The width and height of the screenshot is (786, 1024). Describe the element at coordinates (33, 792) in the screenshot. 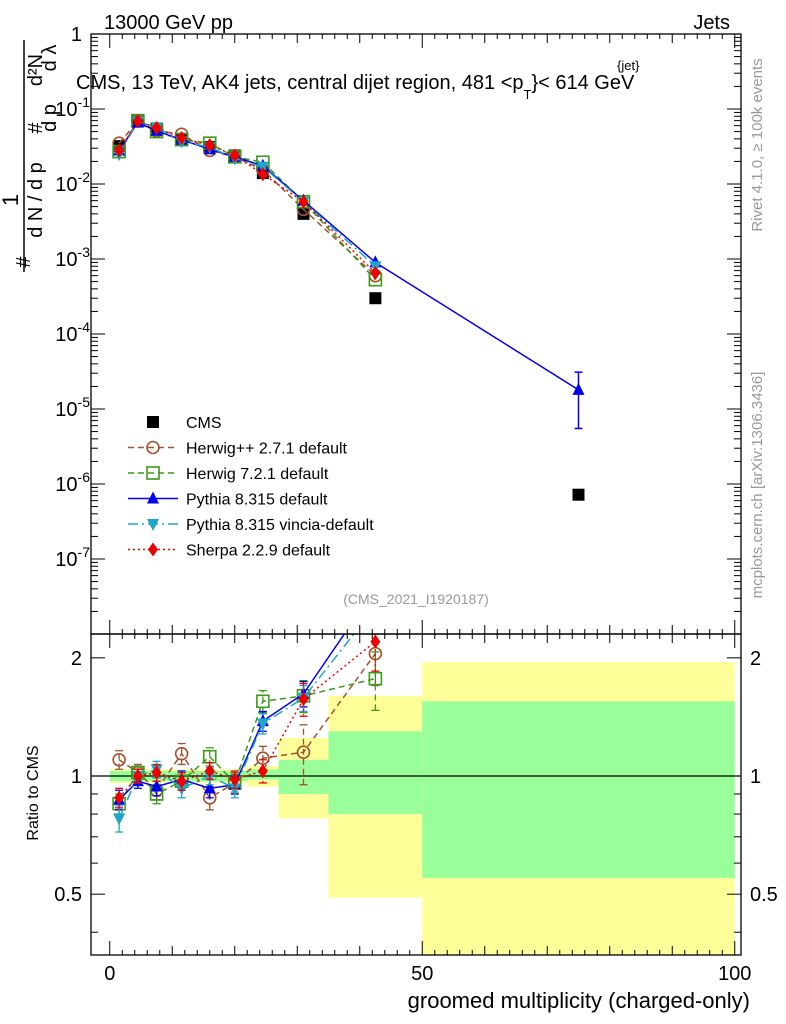

I see `ratio-y-label: Ratio to CMS` at that location.